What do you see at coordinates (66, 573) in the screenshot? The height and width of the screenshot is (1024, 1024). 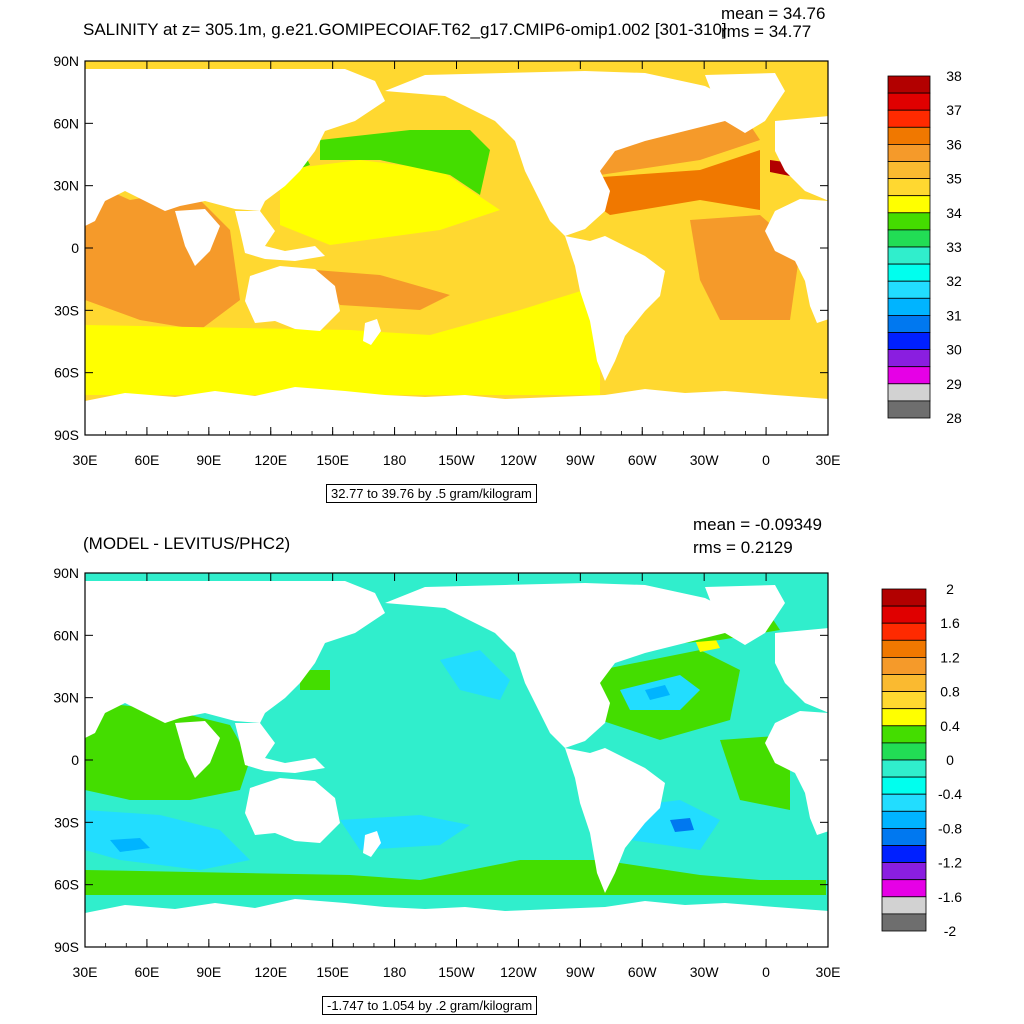 I see `bottom-lat-label: 90N` at bounding box center [66, 573].